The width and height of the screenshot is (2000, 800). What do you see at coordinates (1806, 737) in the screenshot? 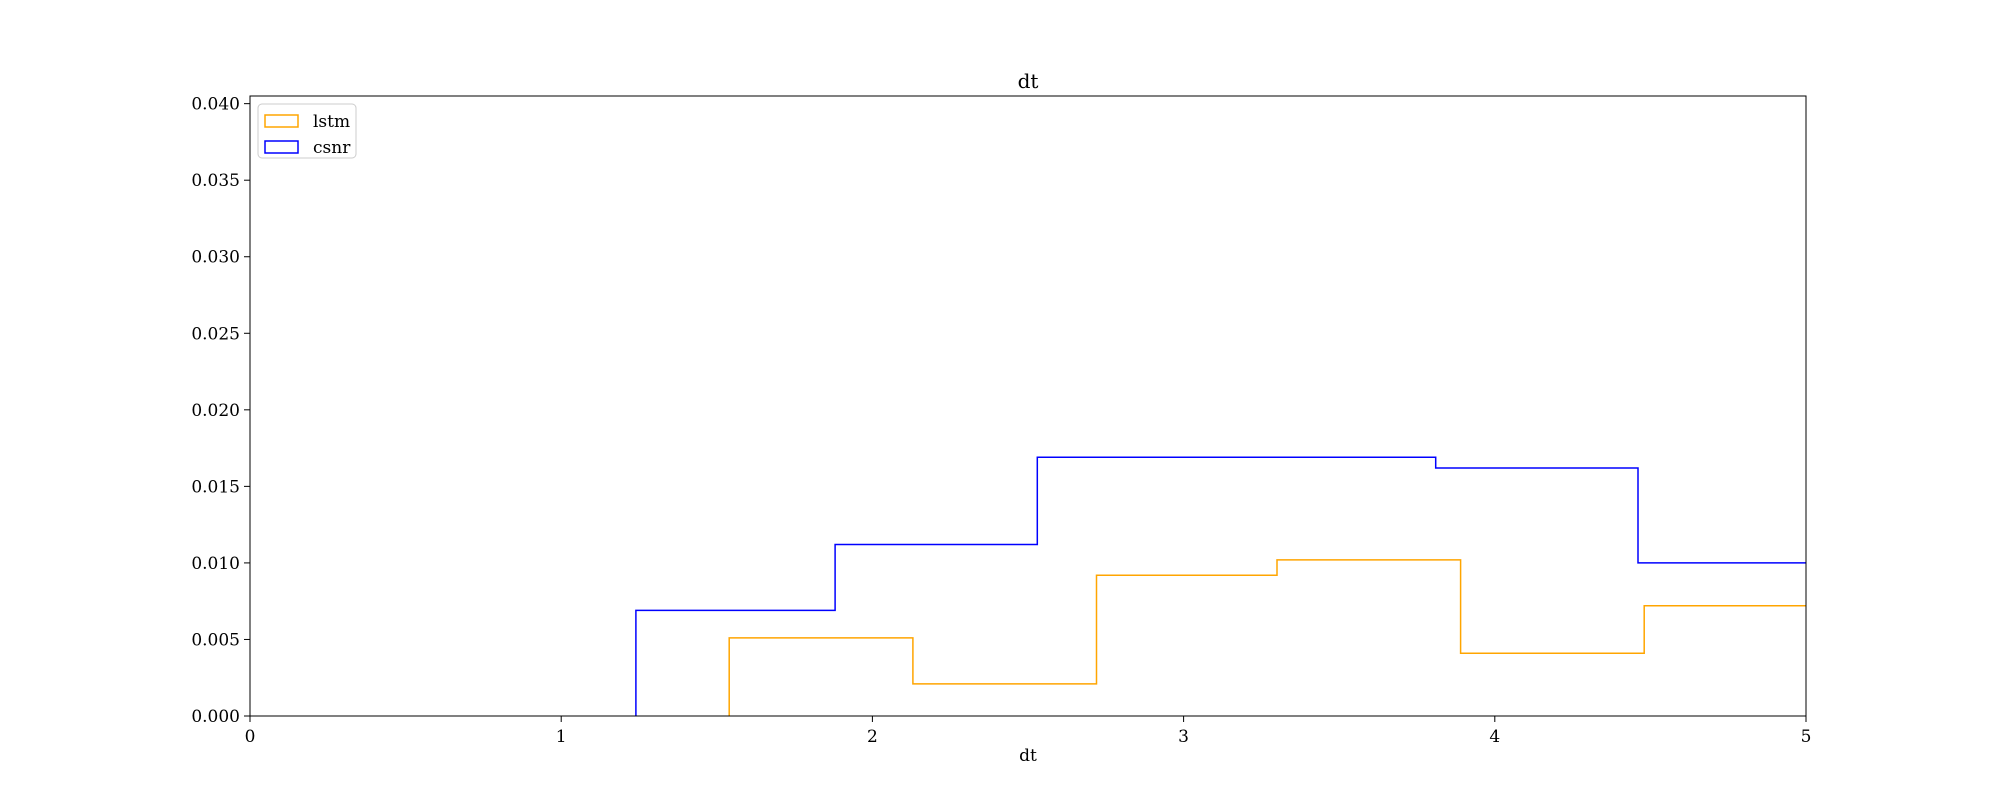
I see `x-tick-label: 5` at bounding box center [1806, 737].